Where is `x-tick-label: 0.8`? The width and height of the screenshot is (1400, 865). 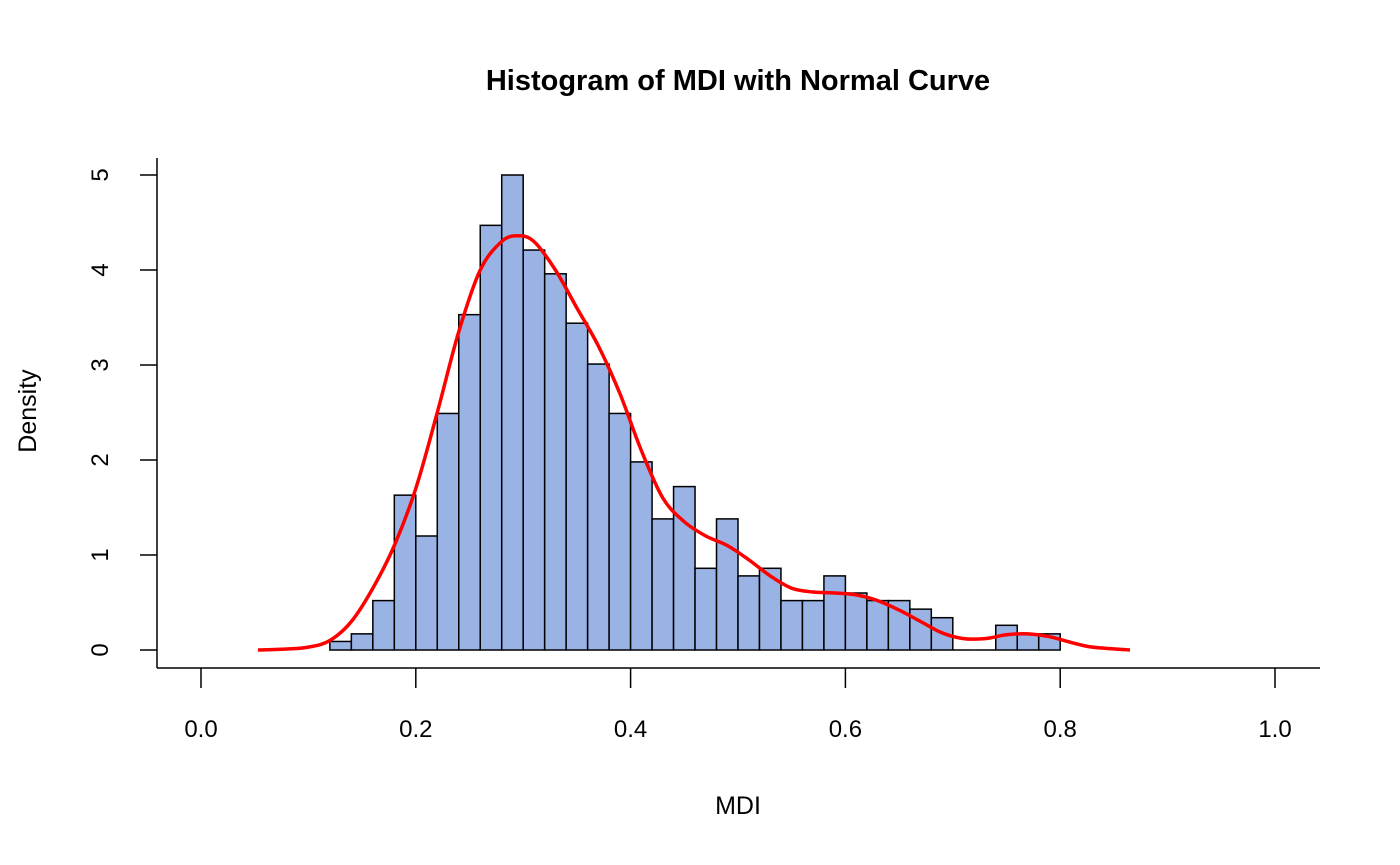
x-tick-label: 0.8 is located at coordinates (1060, 729).